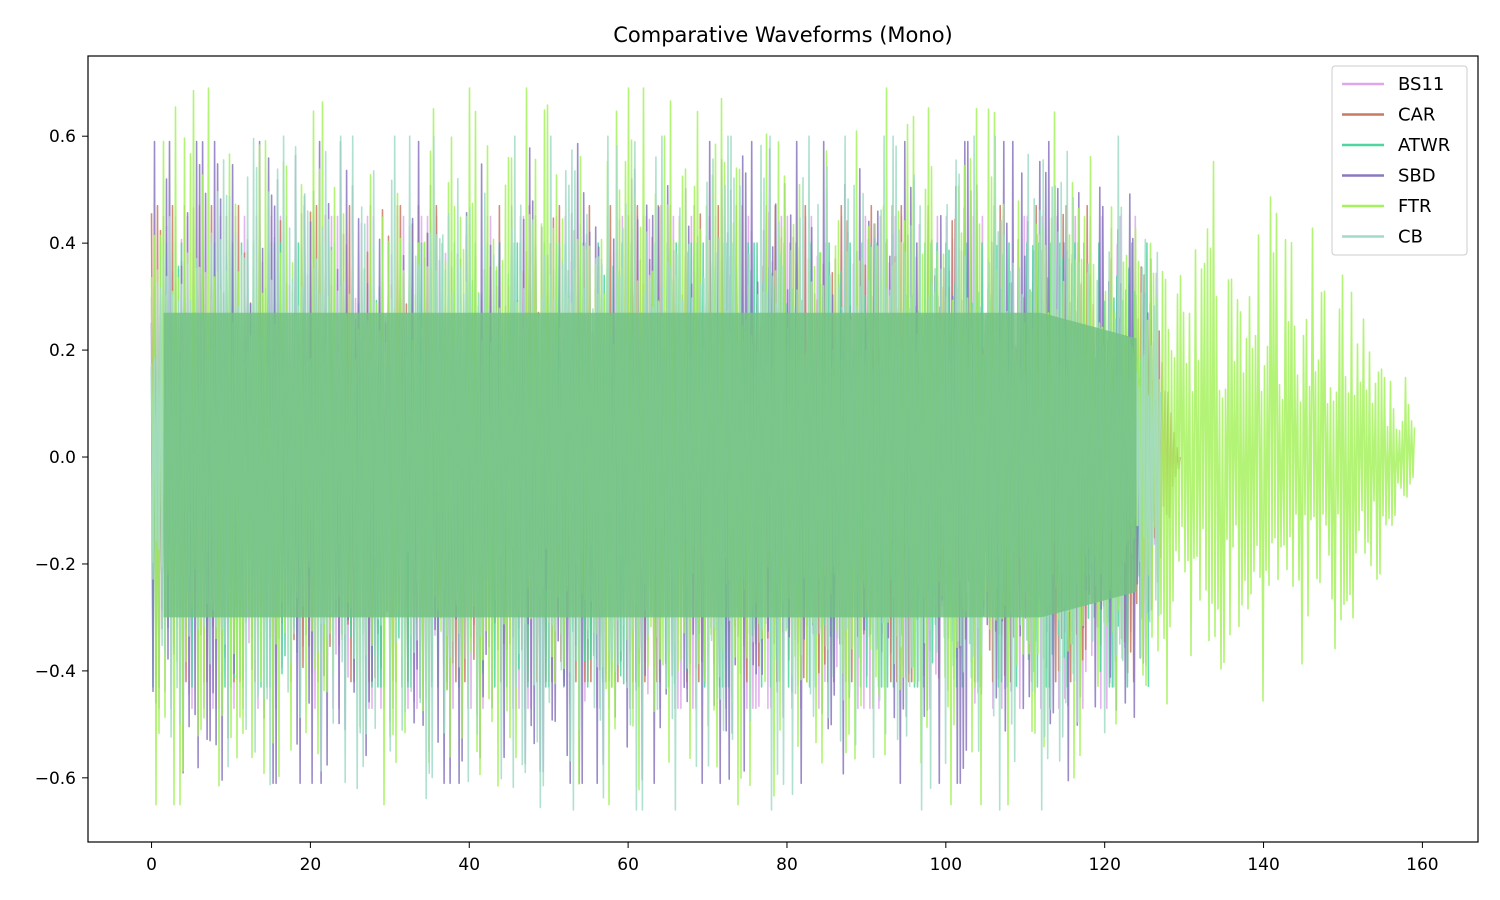 The width and height of the screenshot is (1500, 900). Describe the element at coordinates (1393, 84) in the screenshot. I see `legend-item-bs11: BS11` at that location.